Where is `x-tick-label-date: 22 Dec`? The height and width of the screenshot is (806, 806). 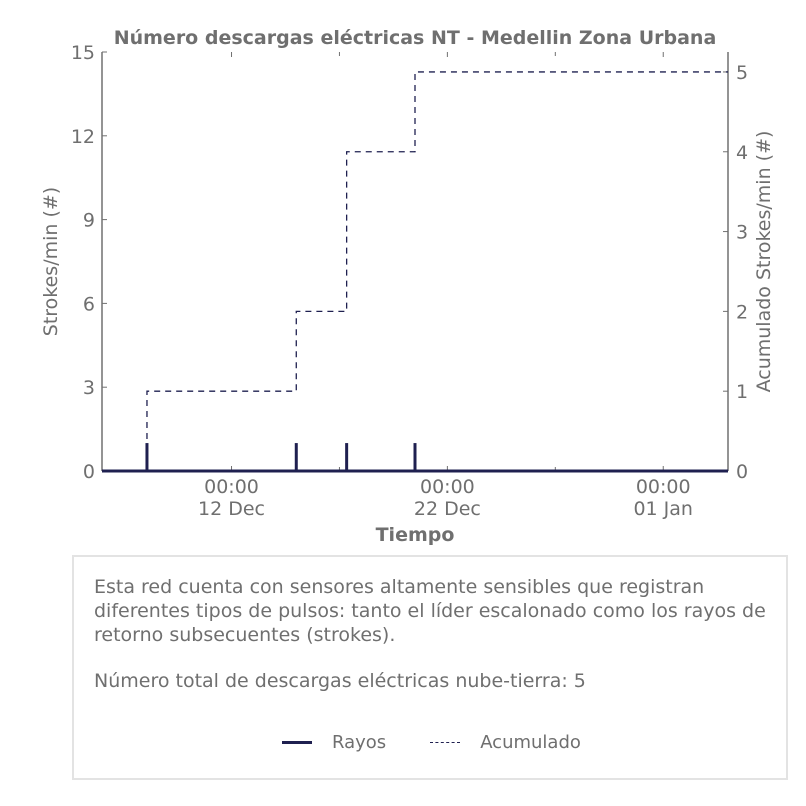
x-tick-label-date: 22 Dec is located at coordinates (447, 509).